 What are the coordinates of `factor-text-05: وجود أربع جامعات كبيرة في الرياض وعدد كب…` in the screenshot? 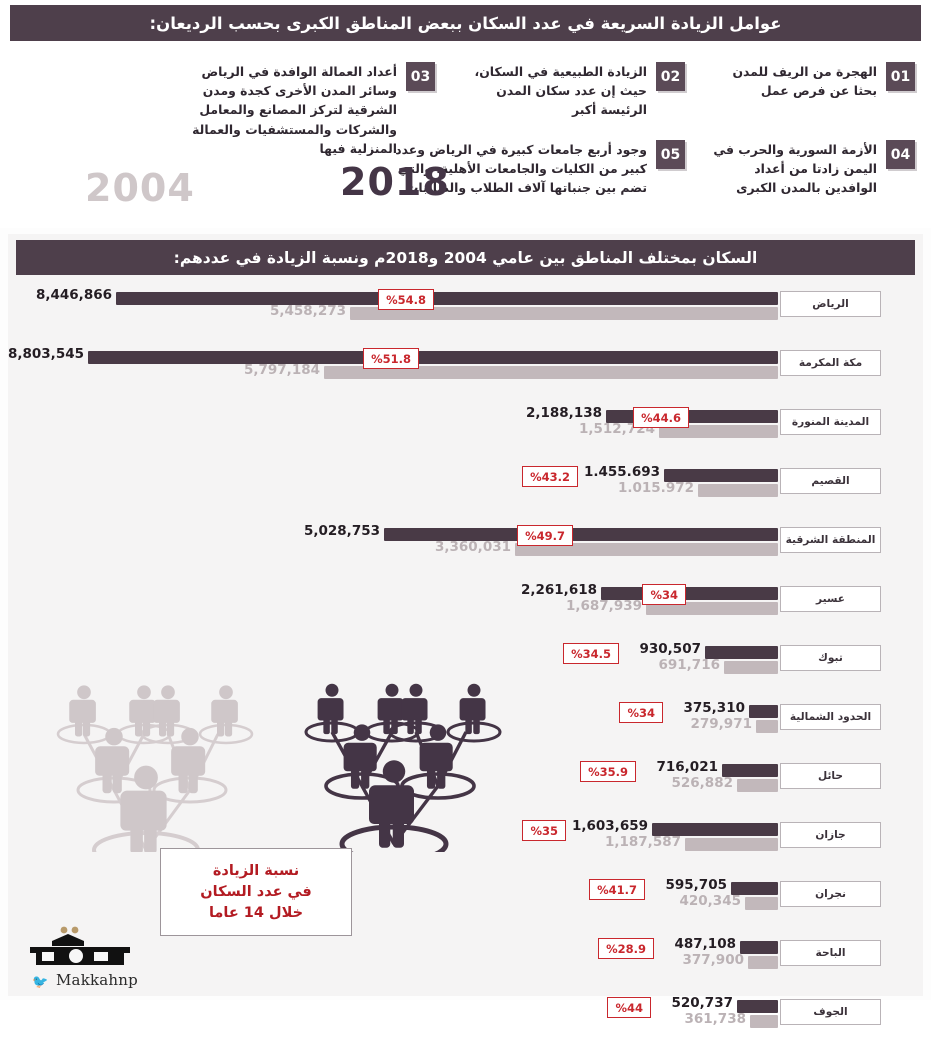 It's located at (521, 169).